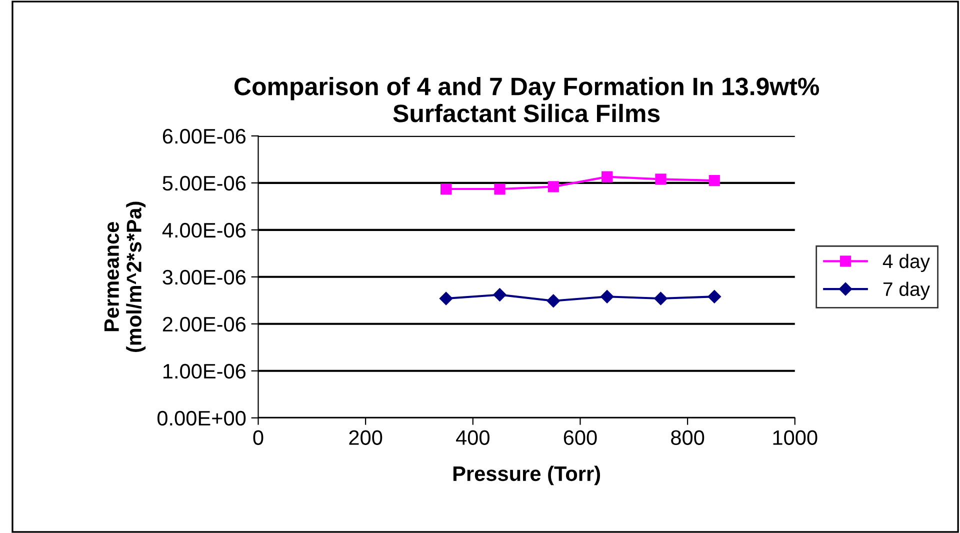 The width and height of the screenshot is (960, 533). Describe the element at coordinates (906, 263) in the screenshot. I see `legend-label: 4 day` at that location.